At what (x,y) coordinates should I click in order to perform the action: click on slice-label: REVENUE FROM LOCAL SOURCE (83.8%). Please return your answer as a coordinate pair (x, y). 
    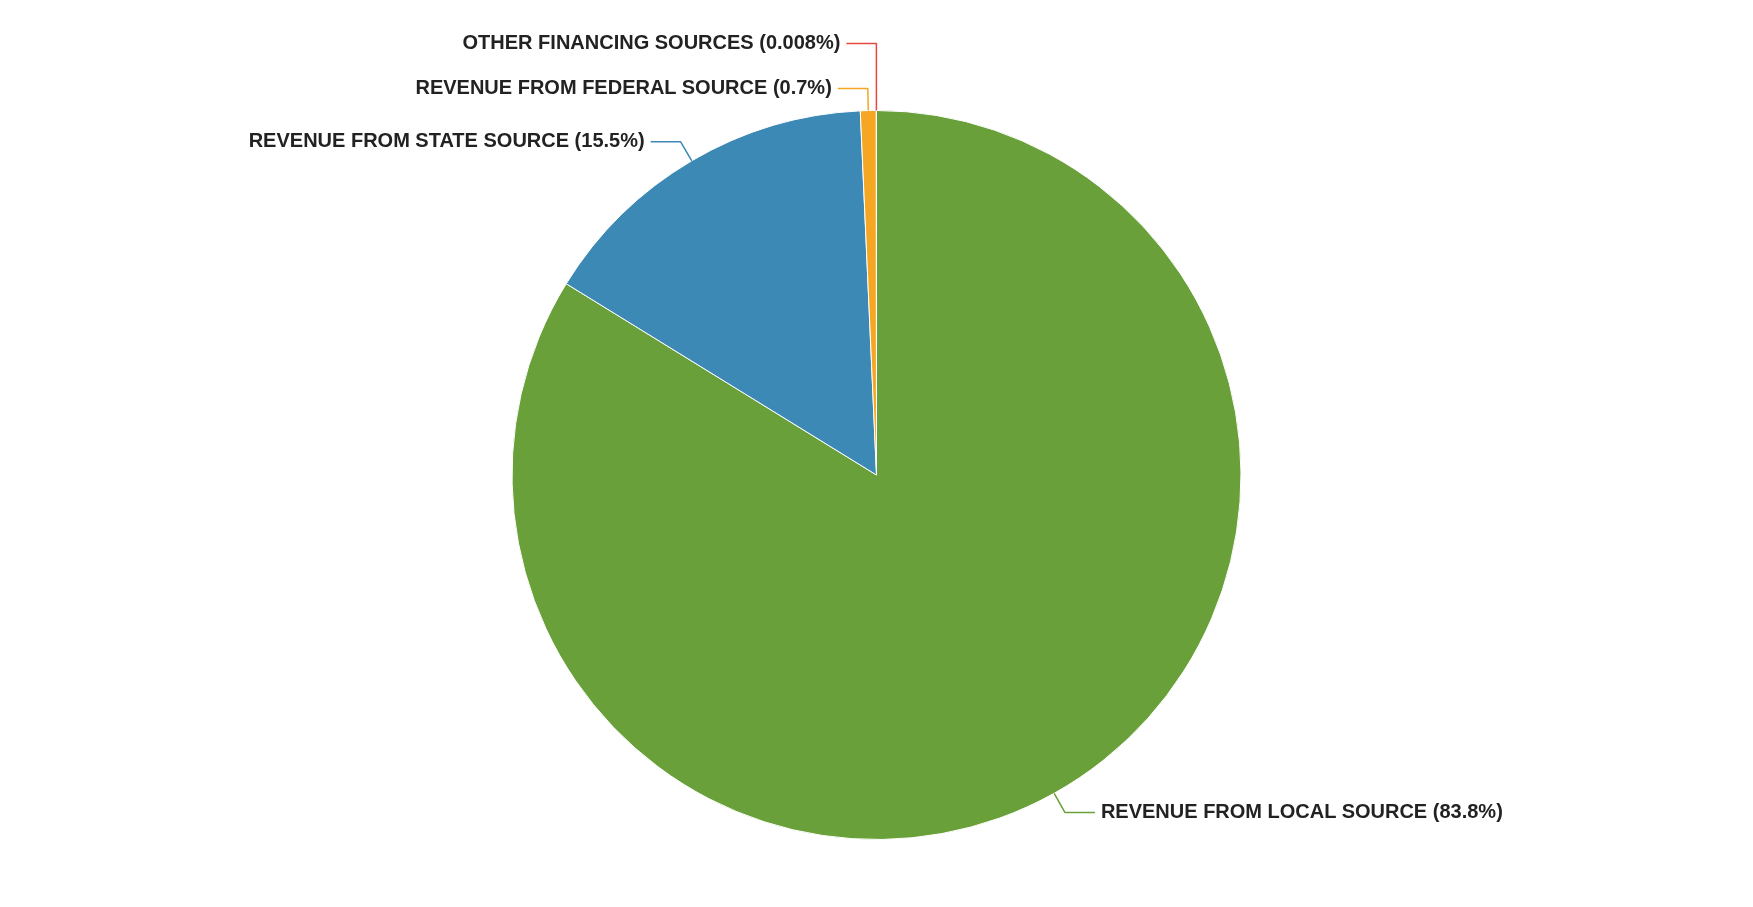
    Looking at the image, I should click on (1301, 810).